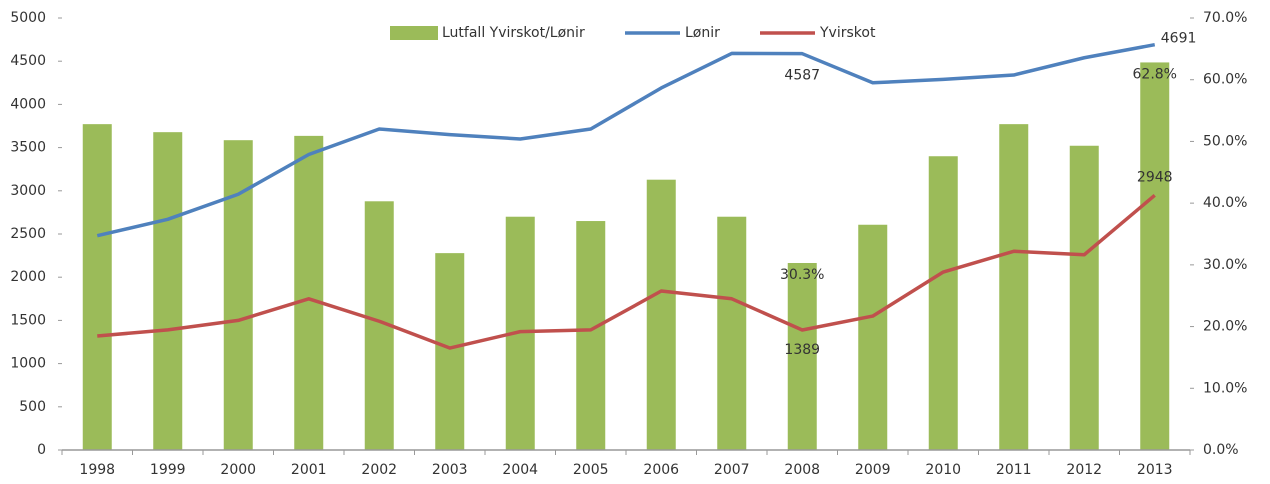 The image size is (1270, 484). What do you see at coordinates (1179, 39) in the screenshot?
I see `data-label: 4691` at bounding box center [1179, 39].